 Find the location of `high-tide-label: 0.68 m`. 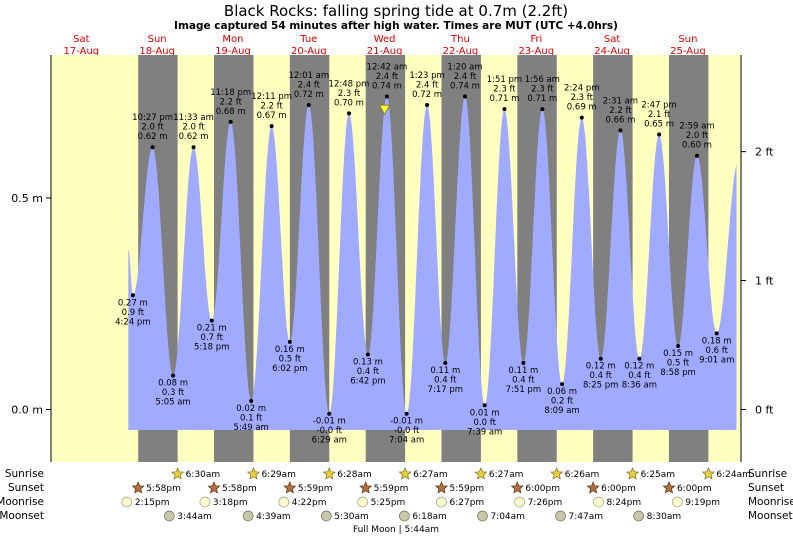

high-tide-label: 0.68 m is located at coordinates (231, 112).